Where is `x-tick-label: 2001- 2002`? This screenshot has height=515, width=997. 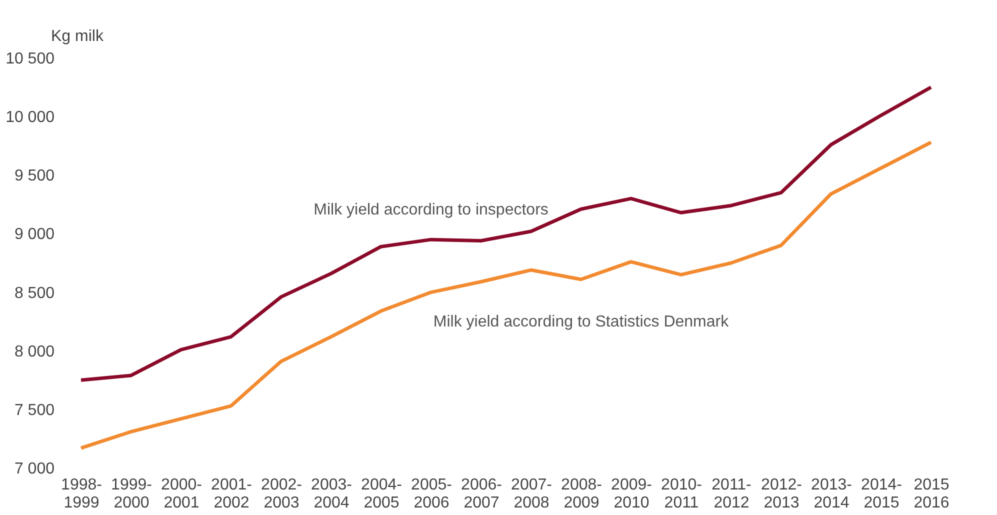 x-tick-label: 2001- 2002 is located at coordinates (231, 494).